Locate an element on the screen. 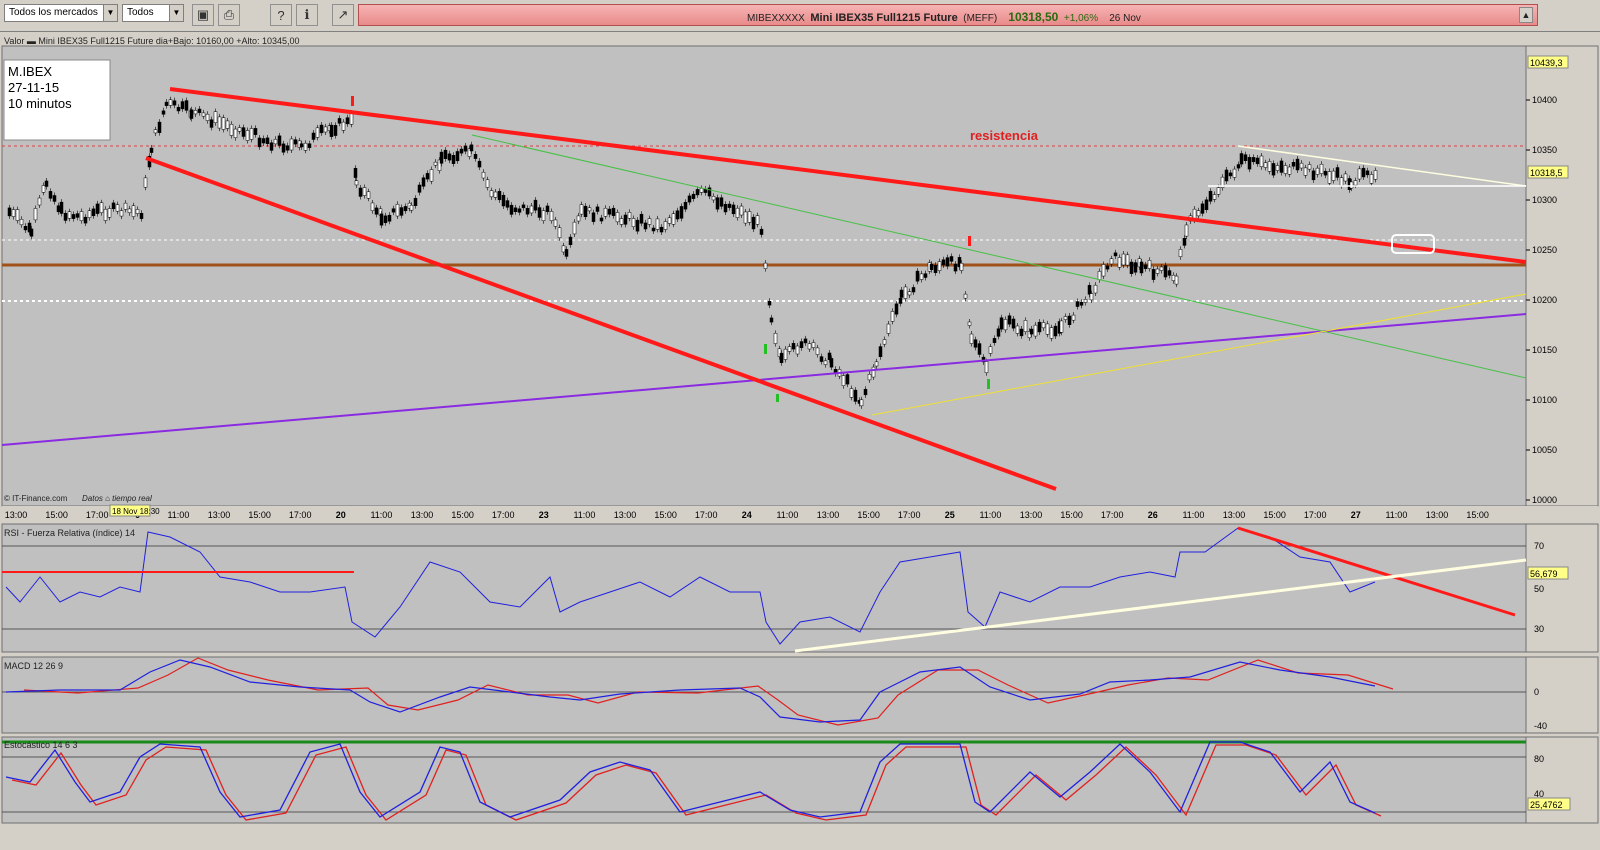 This screenshot has width=1600, height=850. time-tick-label: 27 is located at coordinates (1356, 515).